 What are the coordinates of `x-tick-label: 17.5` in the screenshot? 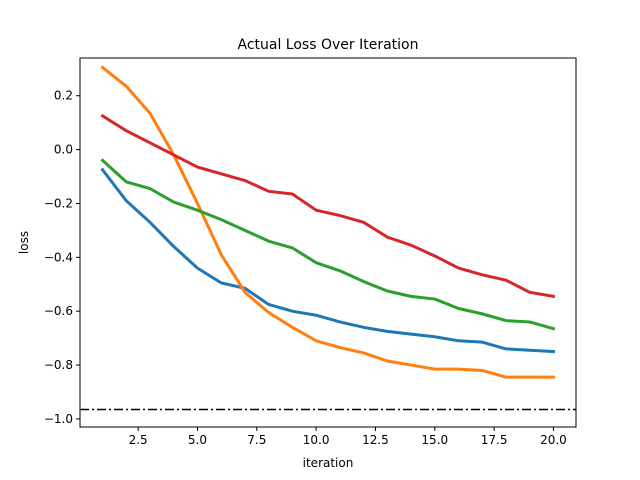 It's located at (494, 440).